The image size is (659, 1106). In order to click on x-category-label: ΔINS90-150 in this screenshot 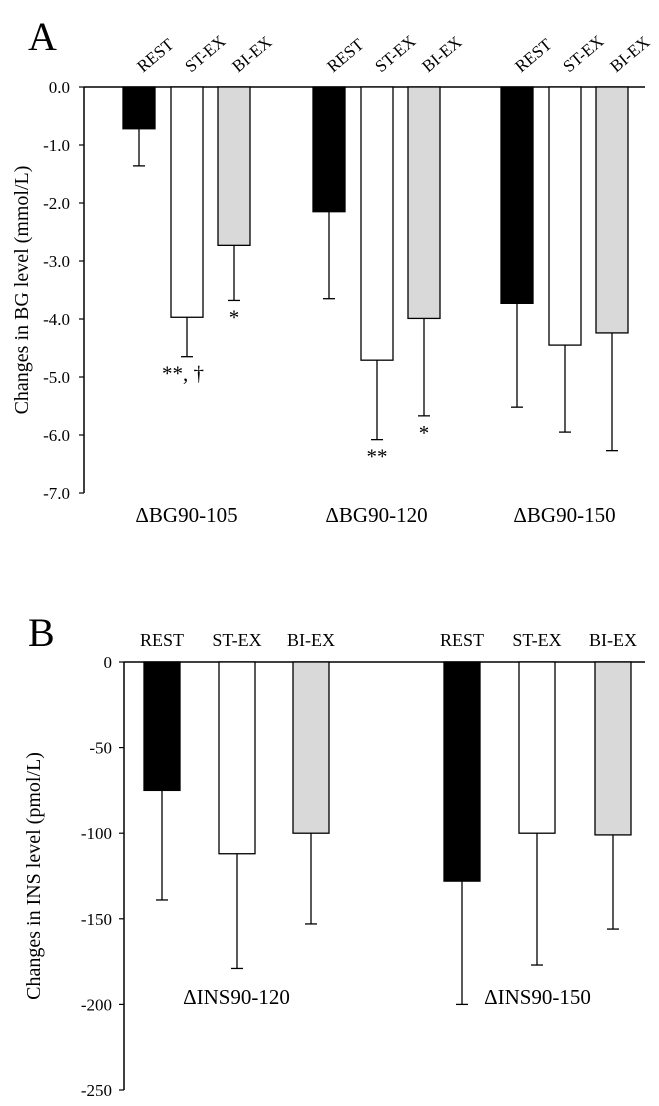, I will do `click(537, 997)`.